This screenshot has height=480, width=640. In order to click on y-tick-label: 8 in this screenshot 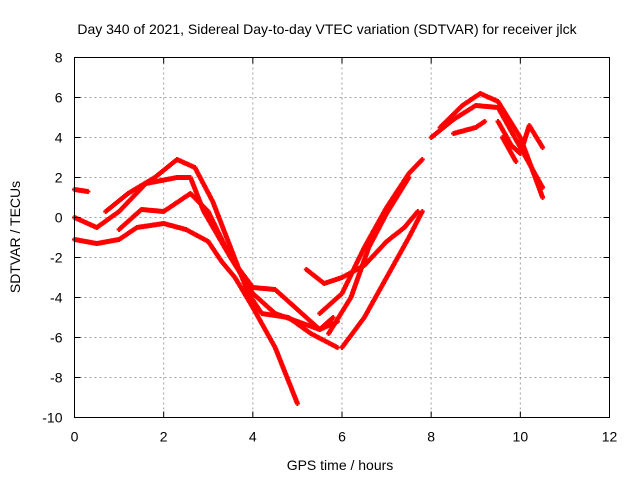, I will do `click(59, 58)`.